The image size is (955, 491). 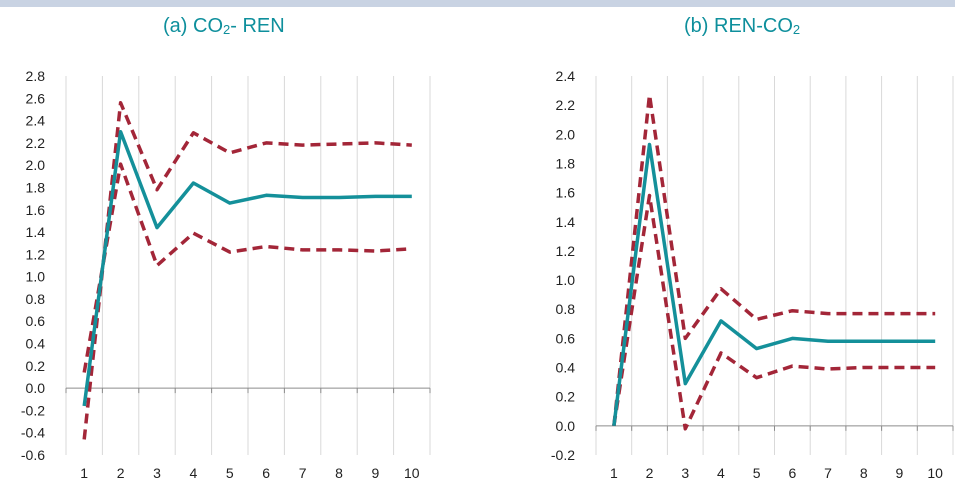 What do you see at coordinates (193, 26) in the screenshot?
I see `chart-a-title-main: (a) CO` at bounding box center [193, 26].